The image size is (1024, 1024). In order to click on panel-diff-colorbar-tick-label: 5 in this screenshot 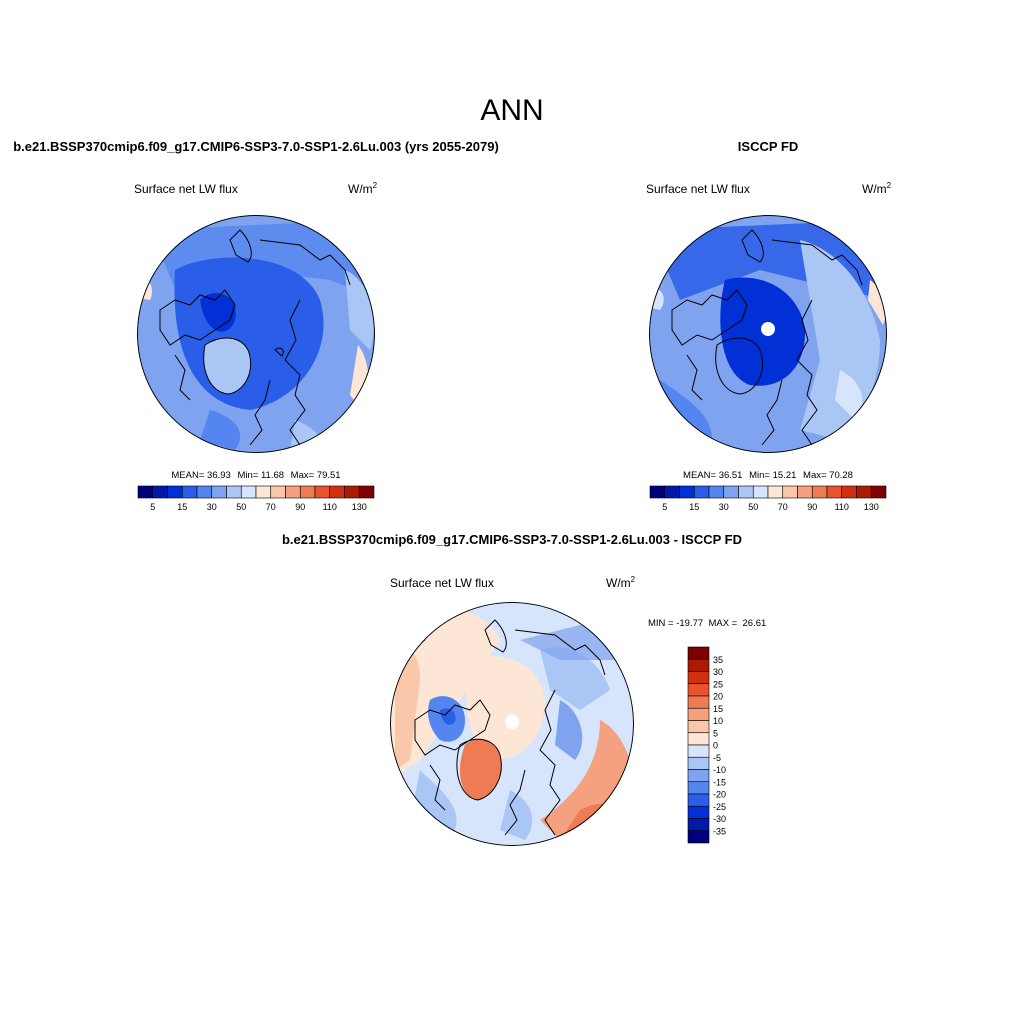, I will do `click(715, 733)`.